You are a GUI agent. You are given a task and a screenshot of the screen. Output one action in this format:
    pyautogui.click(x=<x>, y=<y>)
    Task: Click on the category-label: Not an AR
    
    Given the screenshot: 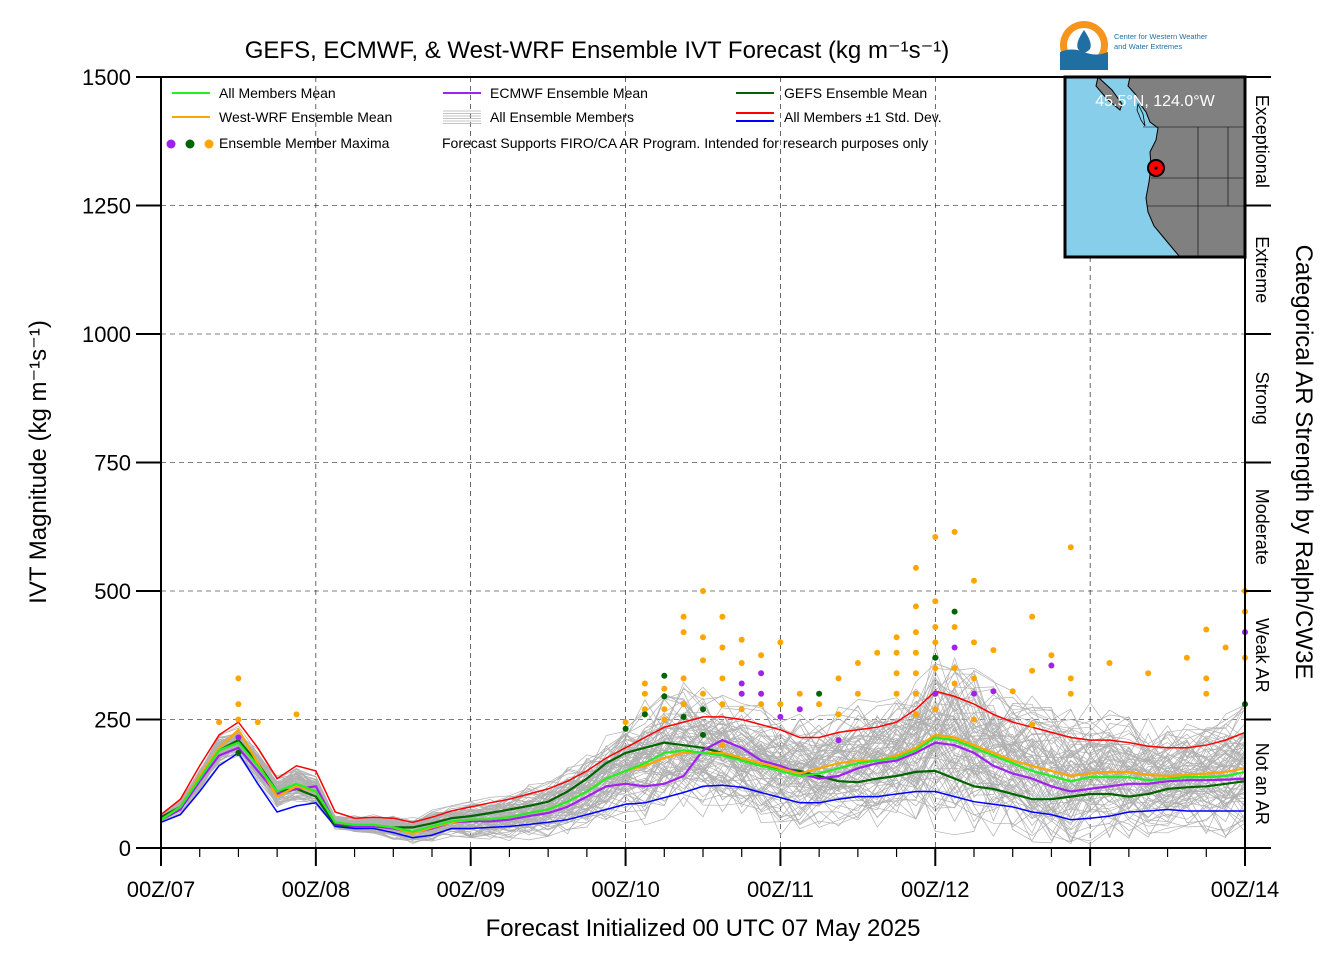 What is the action you would take?
    pyautogui.click(x=1262, y=784)
    